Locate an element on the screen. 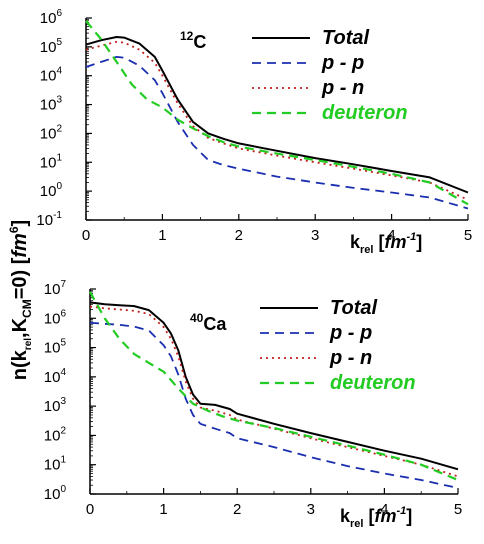 The height and width of the screenshot is (544, 484). y-label-tail: =0) [ is located at coordinates (20, 278).